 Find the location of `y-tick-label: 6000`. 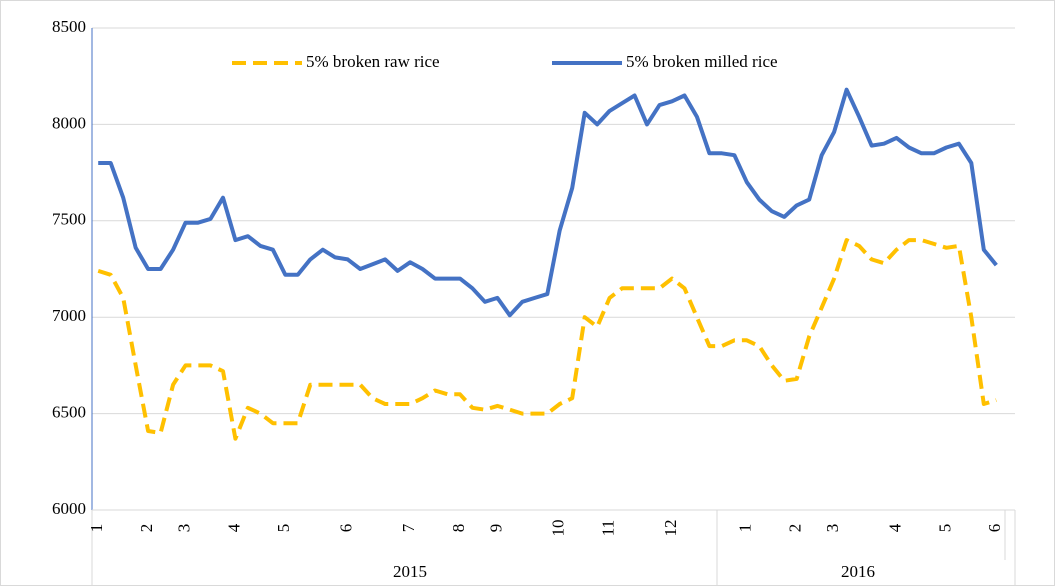

y-tick-label: 6000 is located at coordinates (69, 508).